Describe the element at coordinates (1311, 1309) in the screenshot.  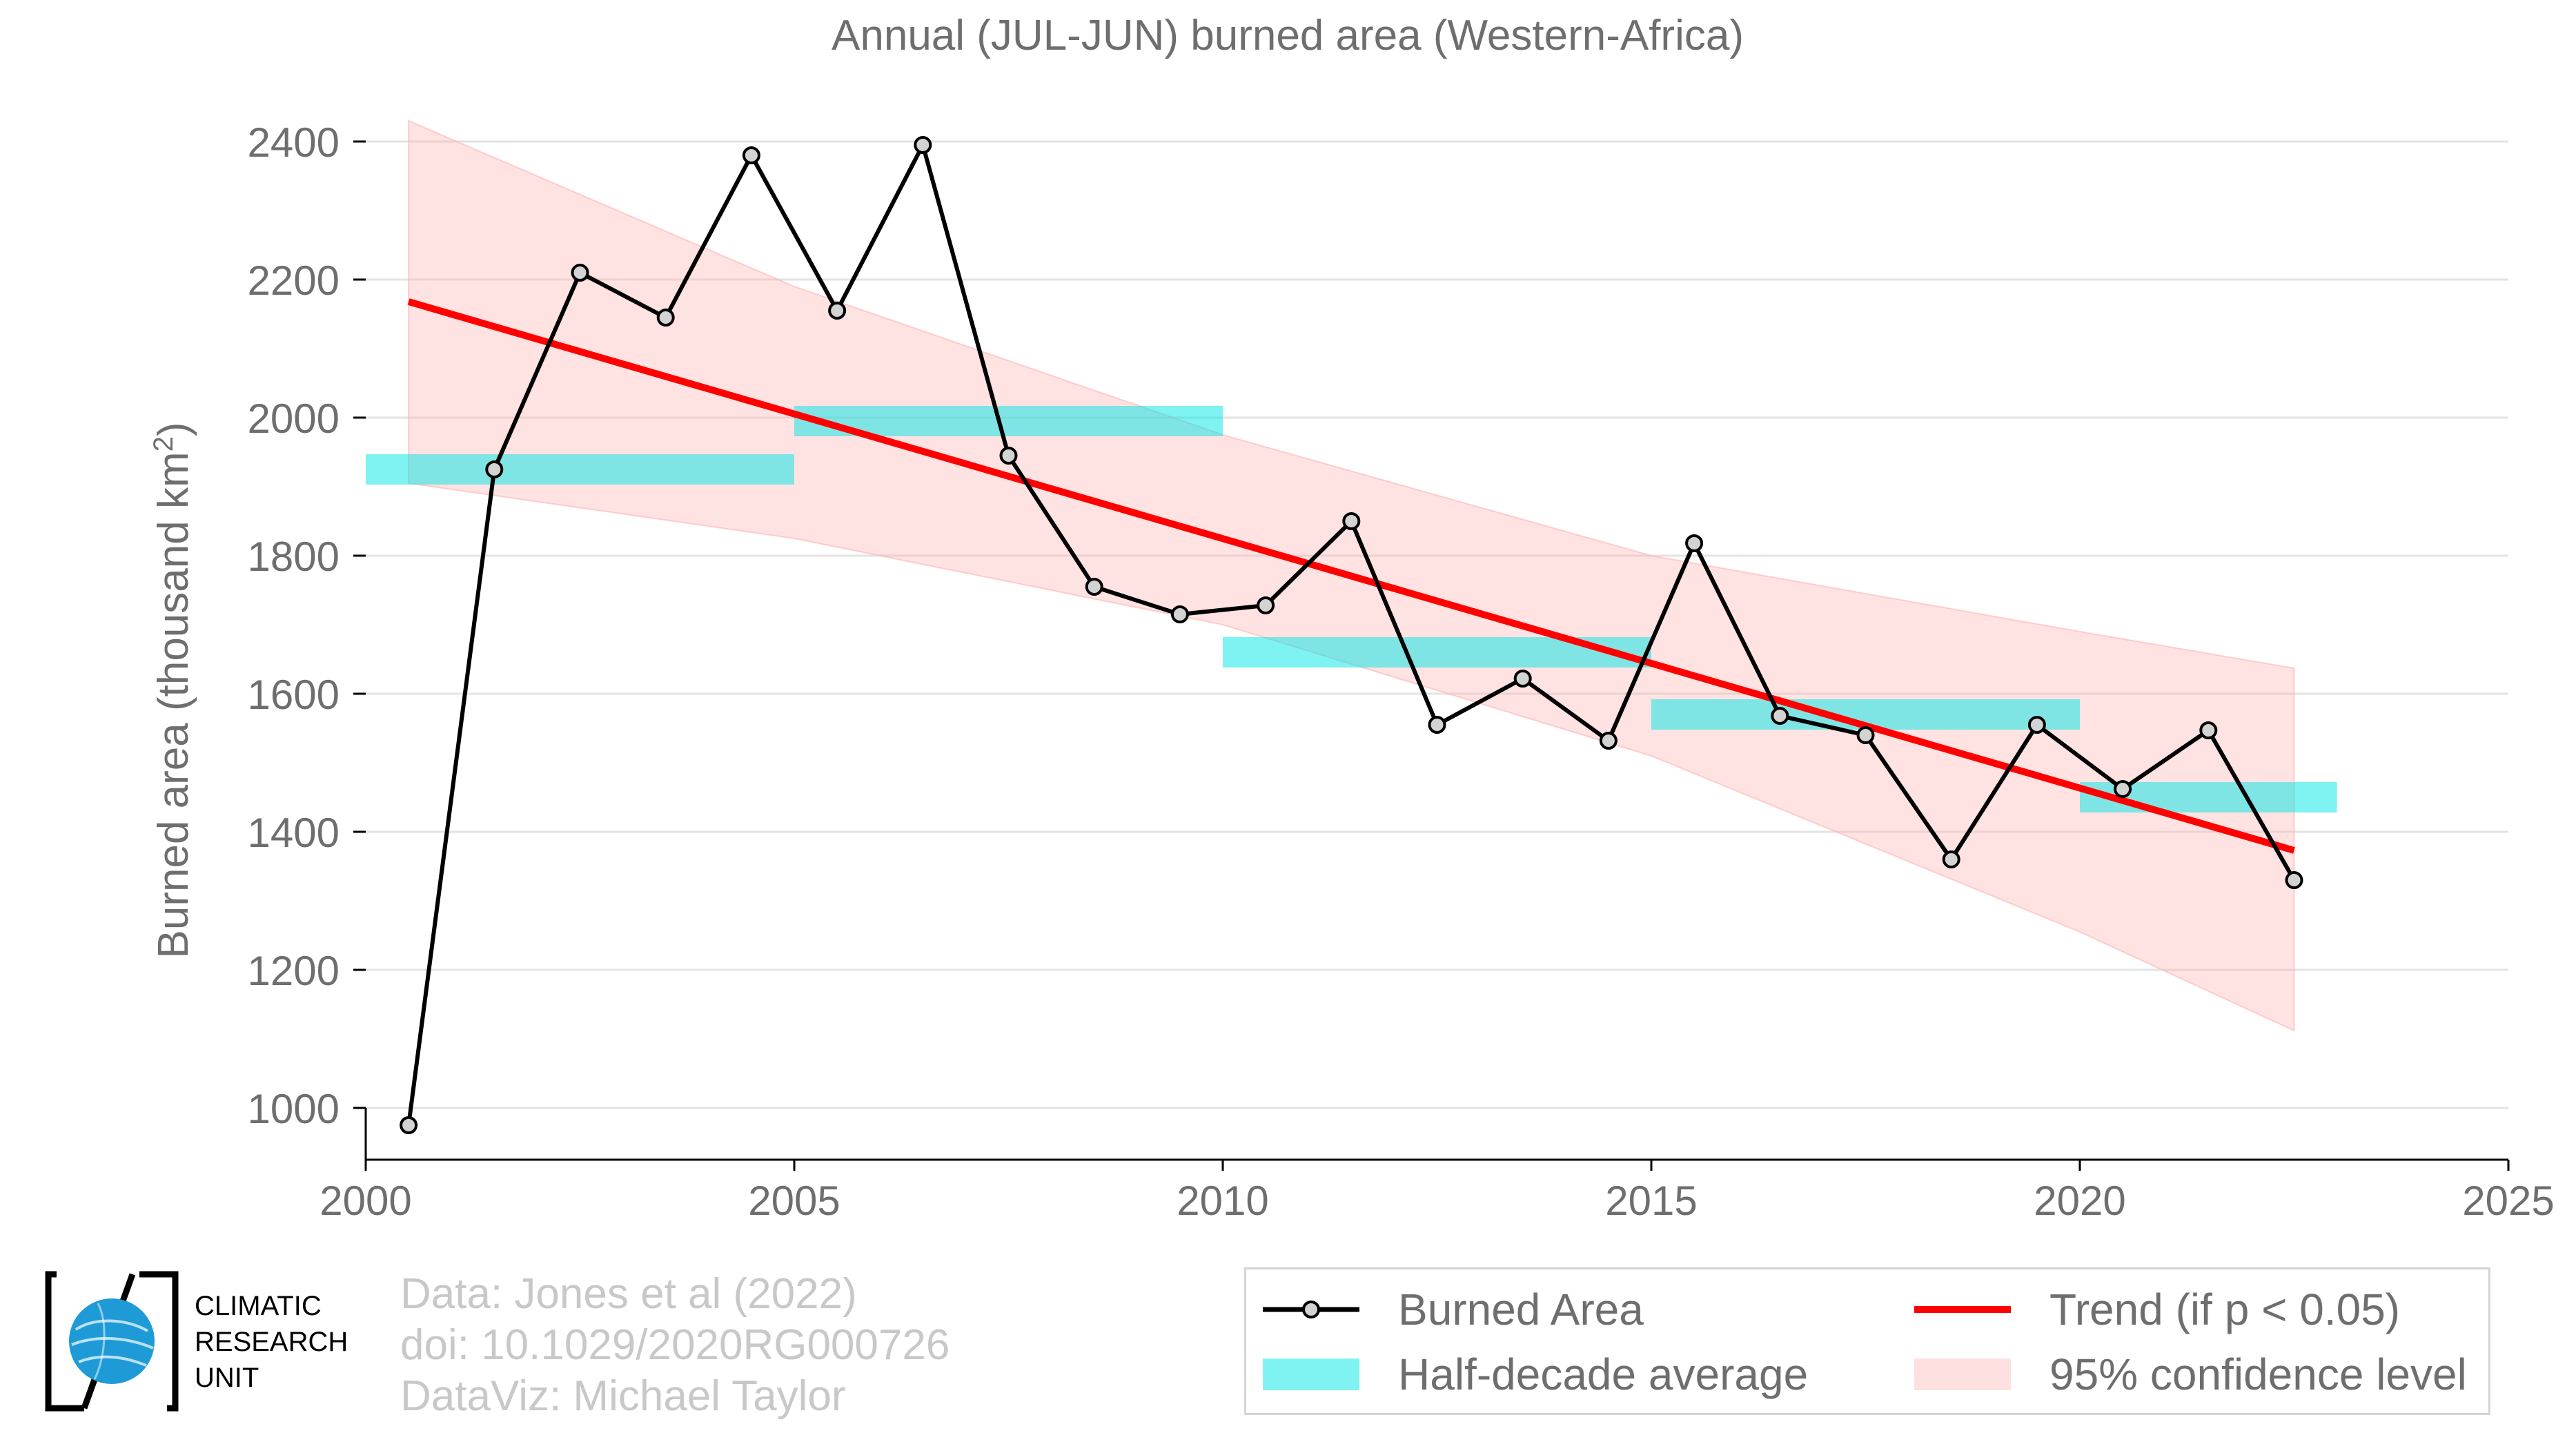
I see `legend-swatch-burned-area` at that location.